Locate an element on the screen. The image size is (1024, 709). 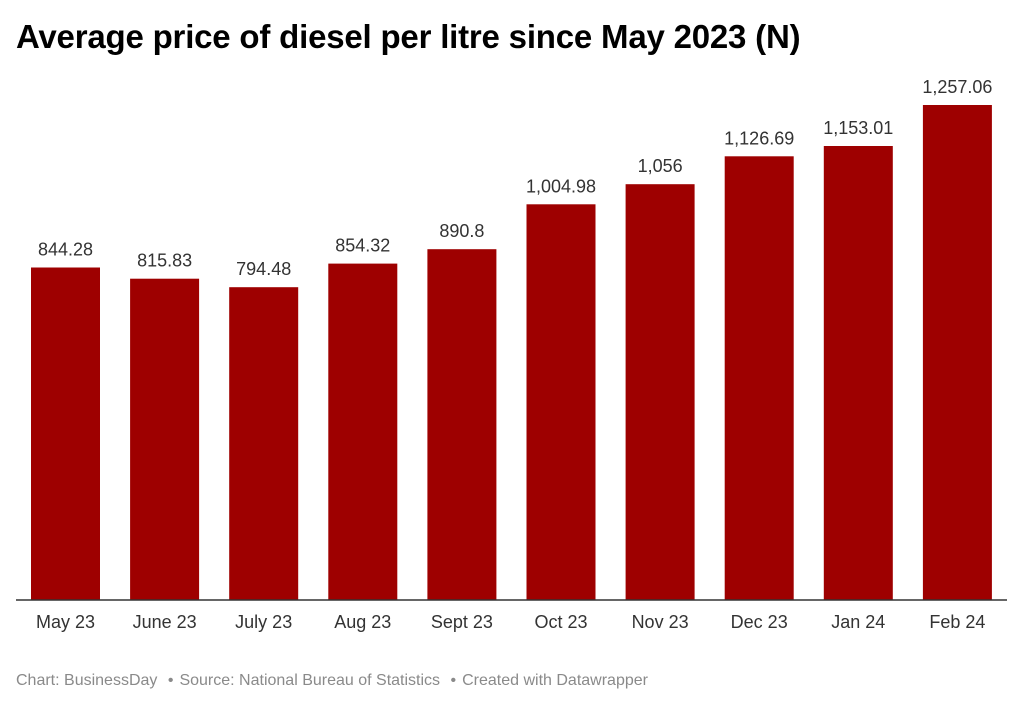
value-label: 815.83 is located at coordinates (164, 261).